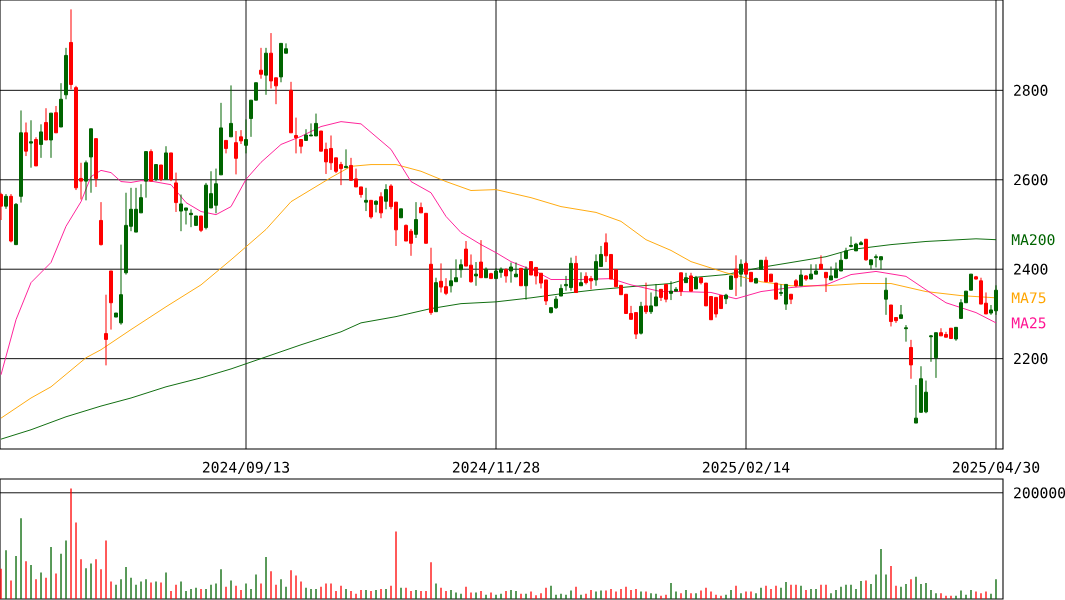  What do you see at coordinates (1031, 180) in the screenshot?
I see `y-tick-label: 2600` at bounding box center [1031, 180].